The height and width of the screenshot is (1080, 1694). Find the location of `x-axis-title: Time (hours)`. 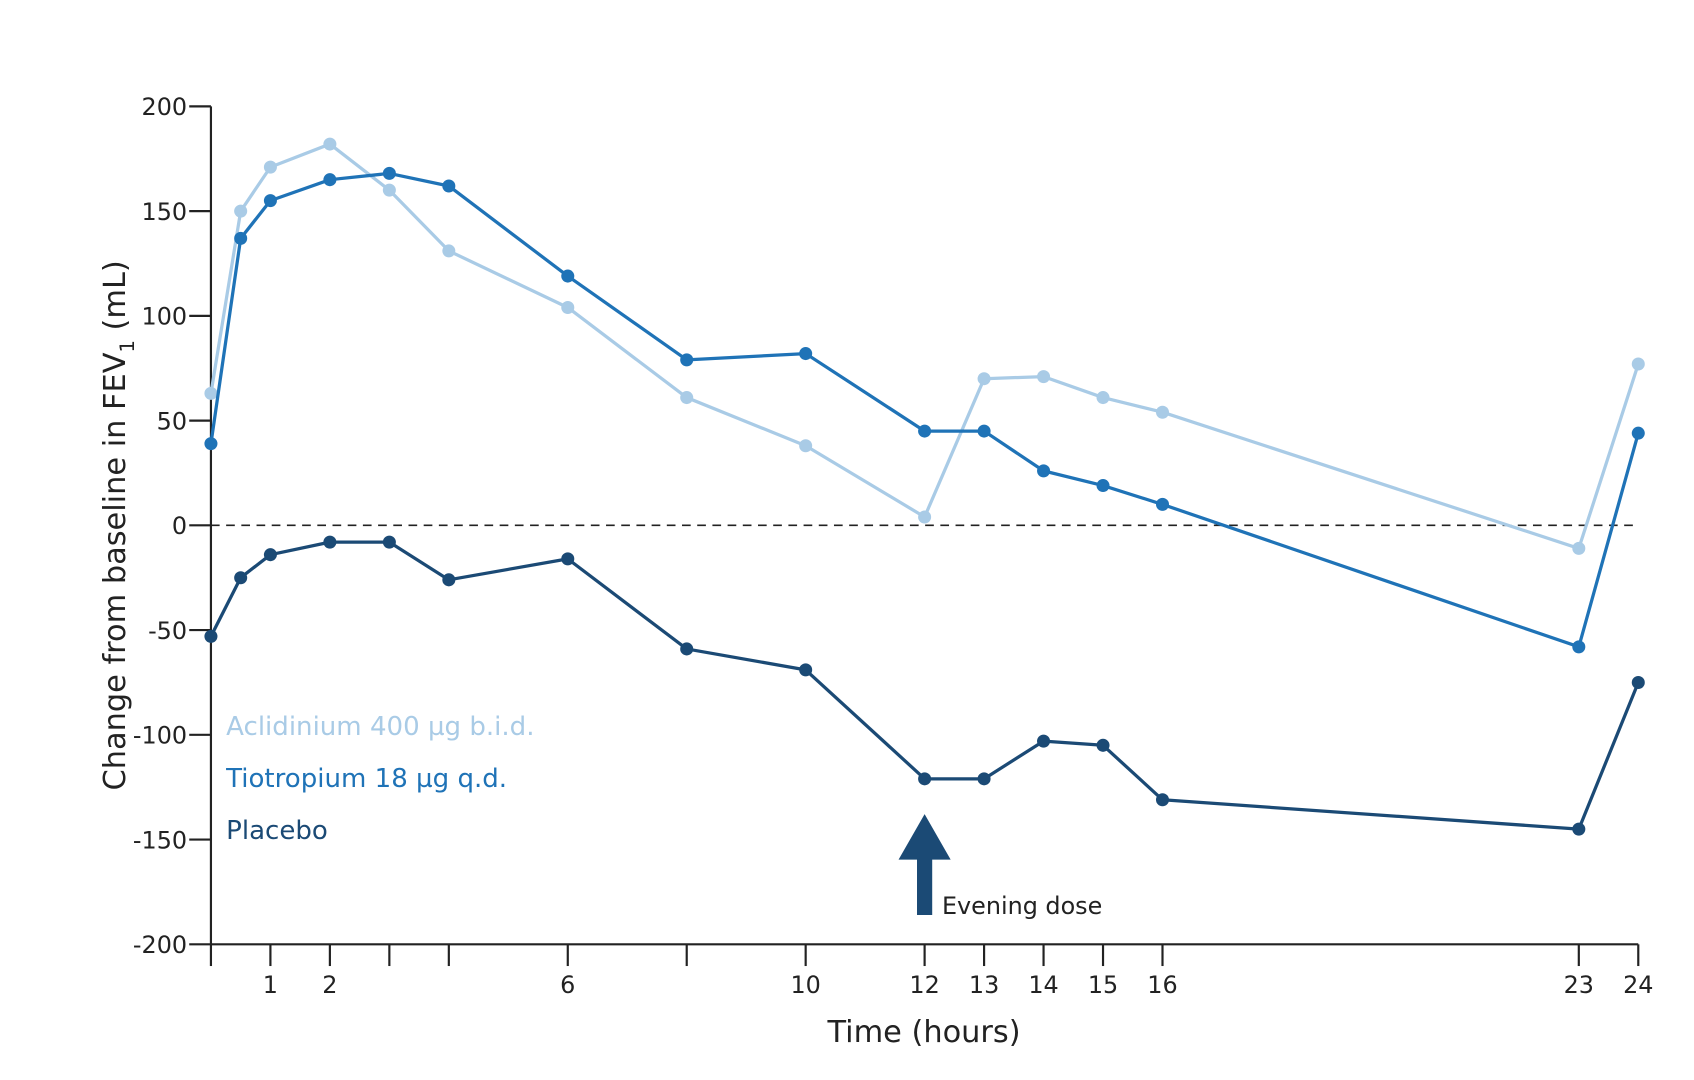

x-axis-title: Time (hours) is located at coordinates (924, 1032).